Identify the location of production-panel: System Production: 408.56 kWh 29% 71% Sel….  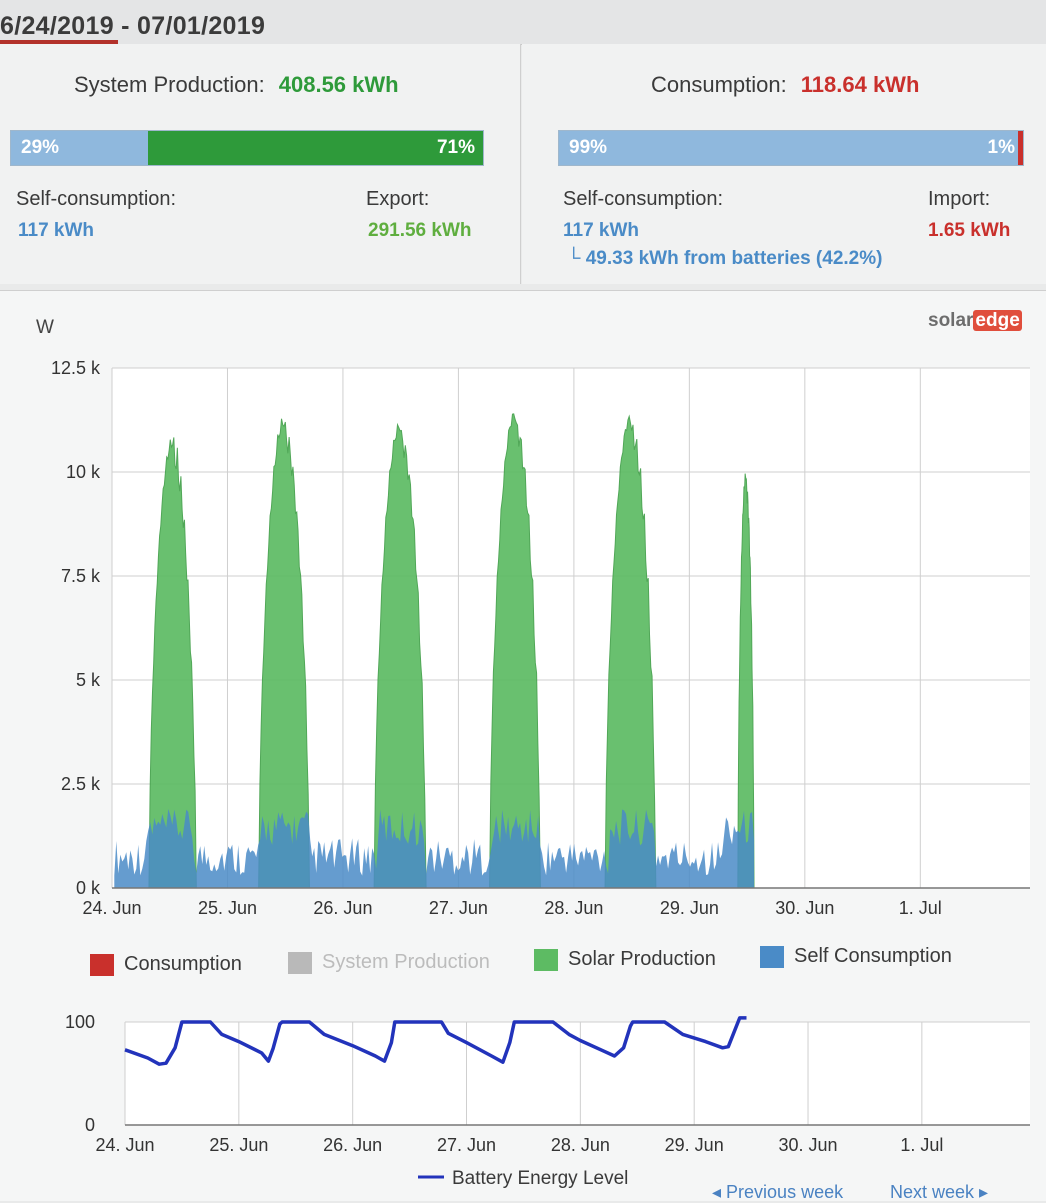
(260, 164).